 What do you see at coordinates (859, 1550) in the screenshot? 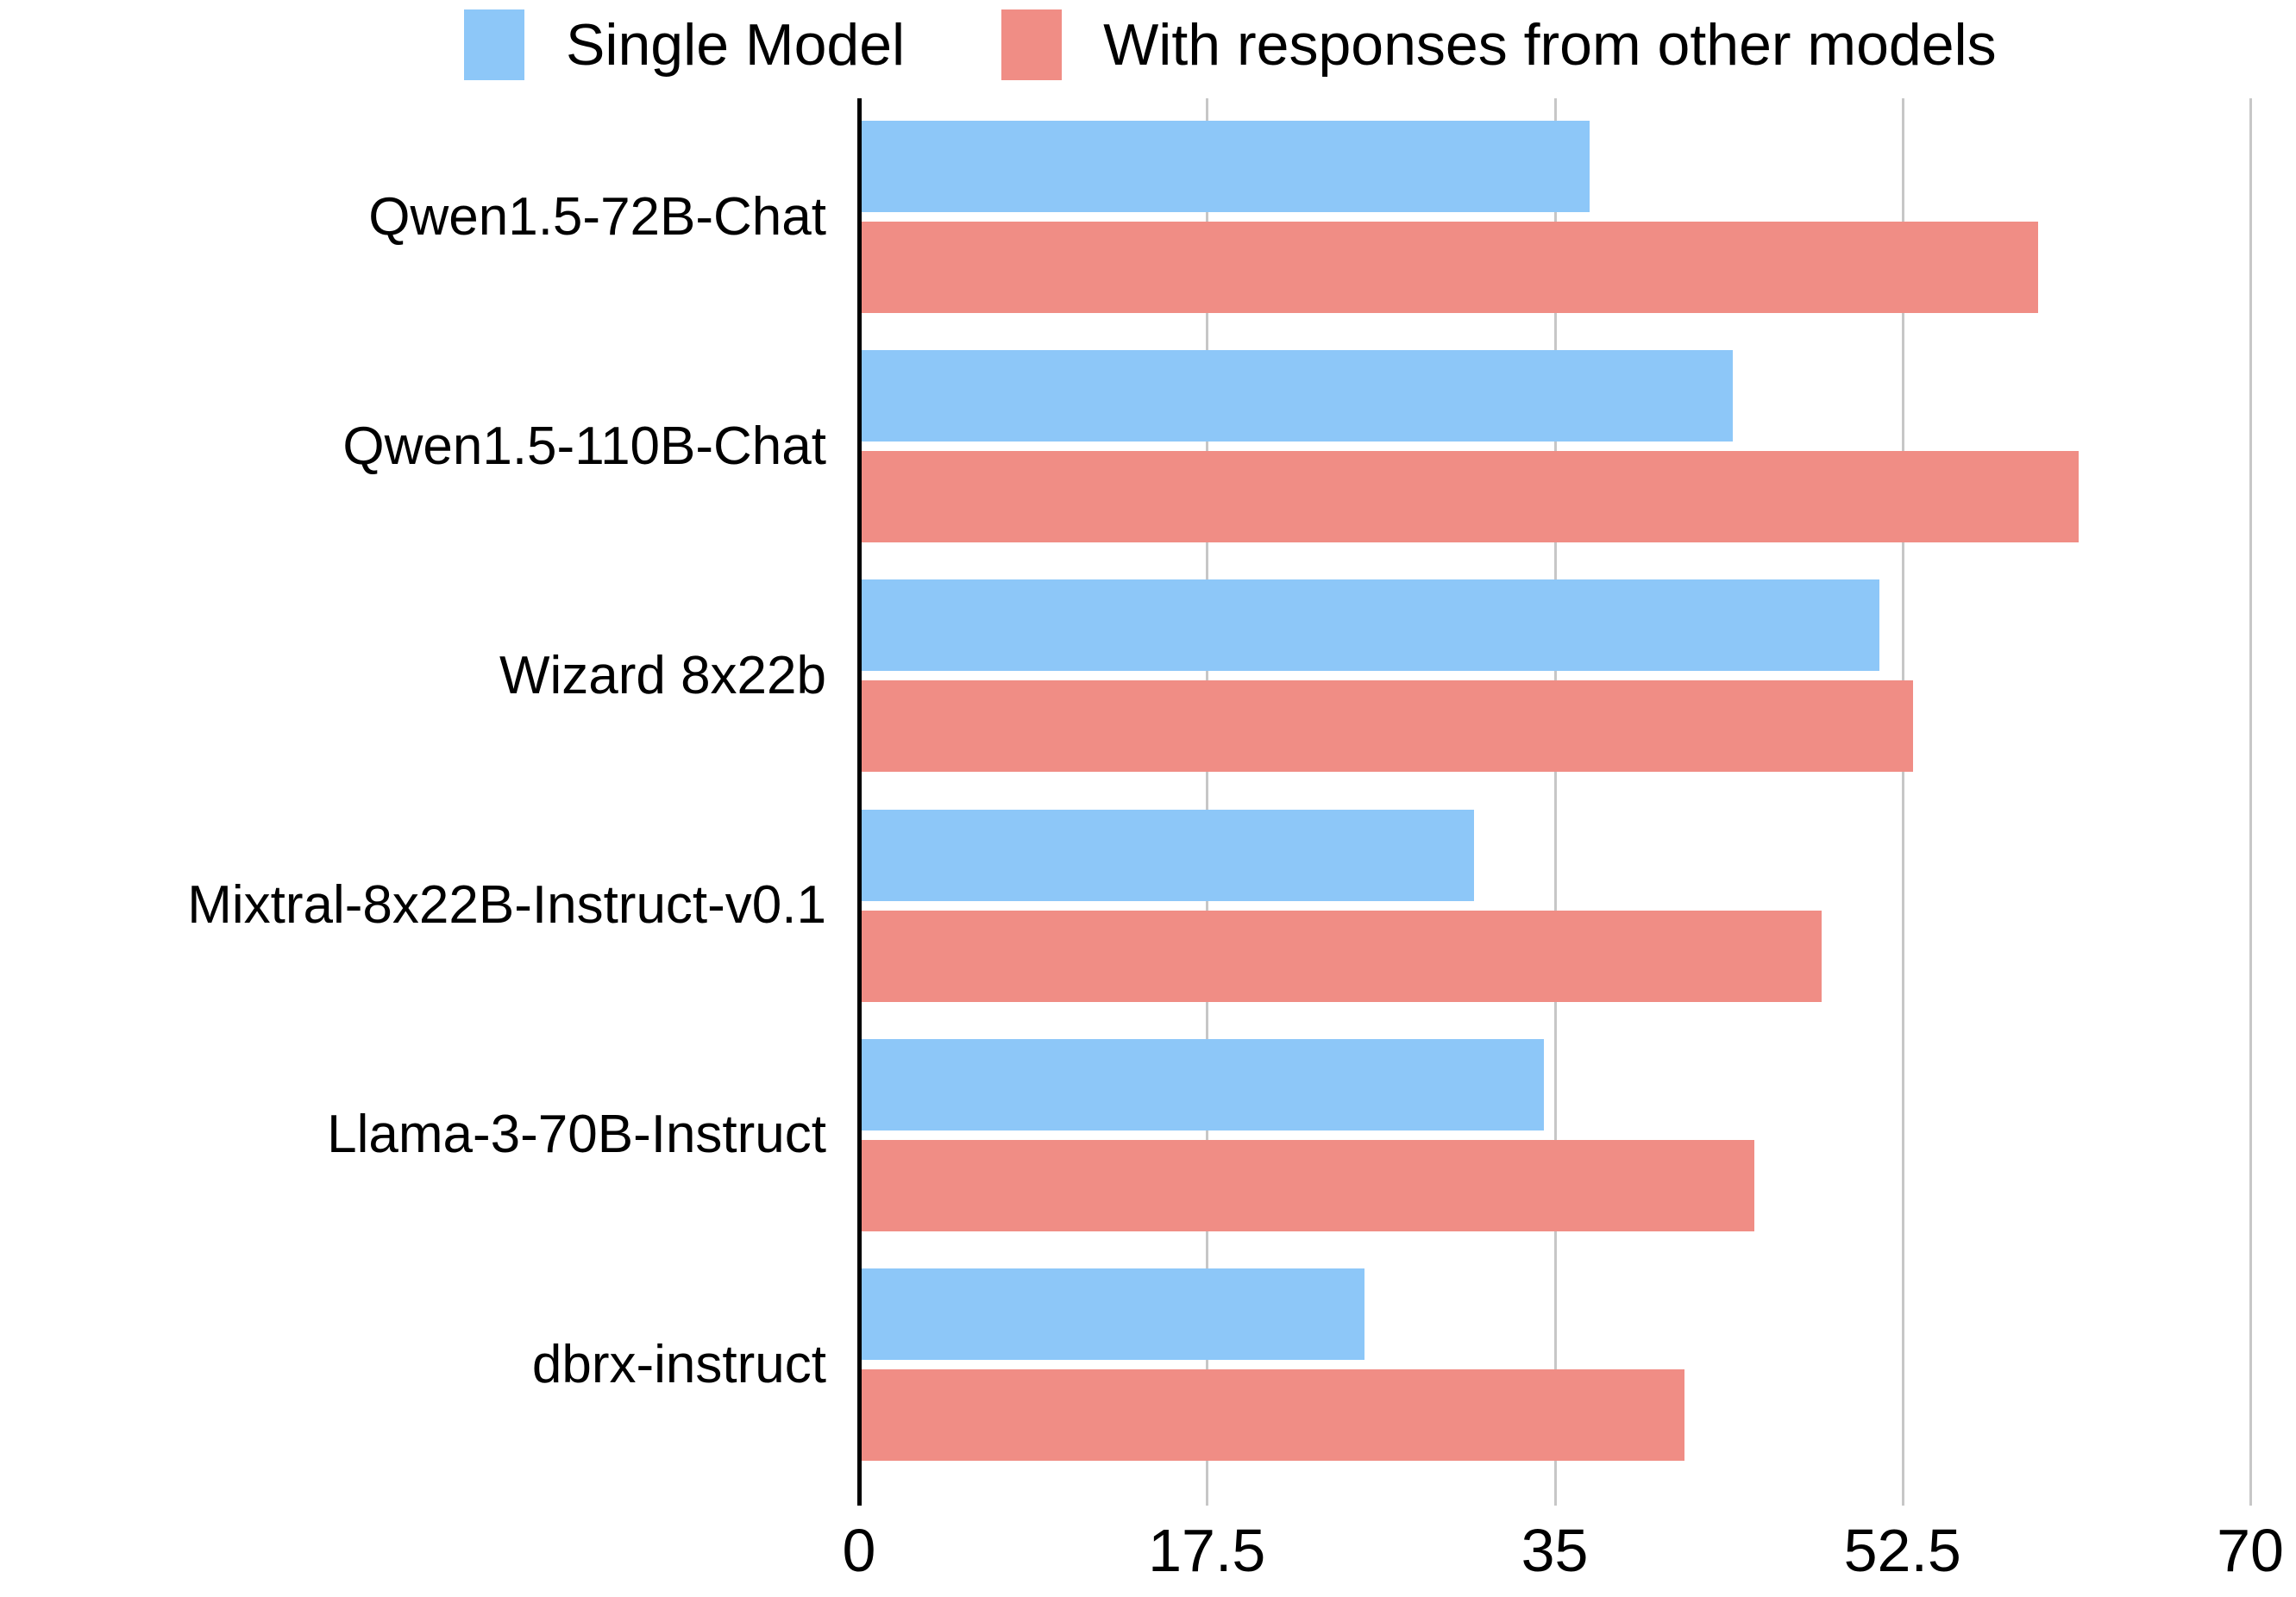
I see `x-tick-label-0: 0` at bounding box center [859, 1550].